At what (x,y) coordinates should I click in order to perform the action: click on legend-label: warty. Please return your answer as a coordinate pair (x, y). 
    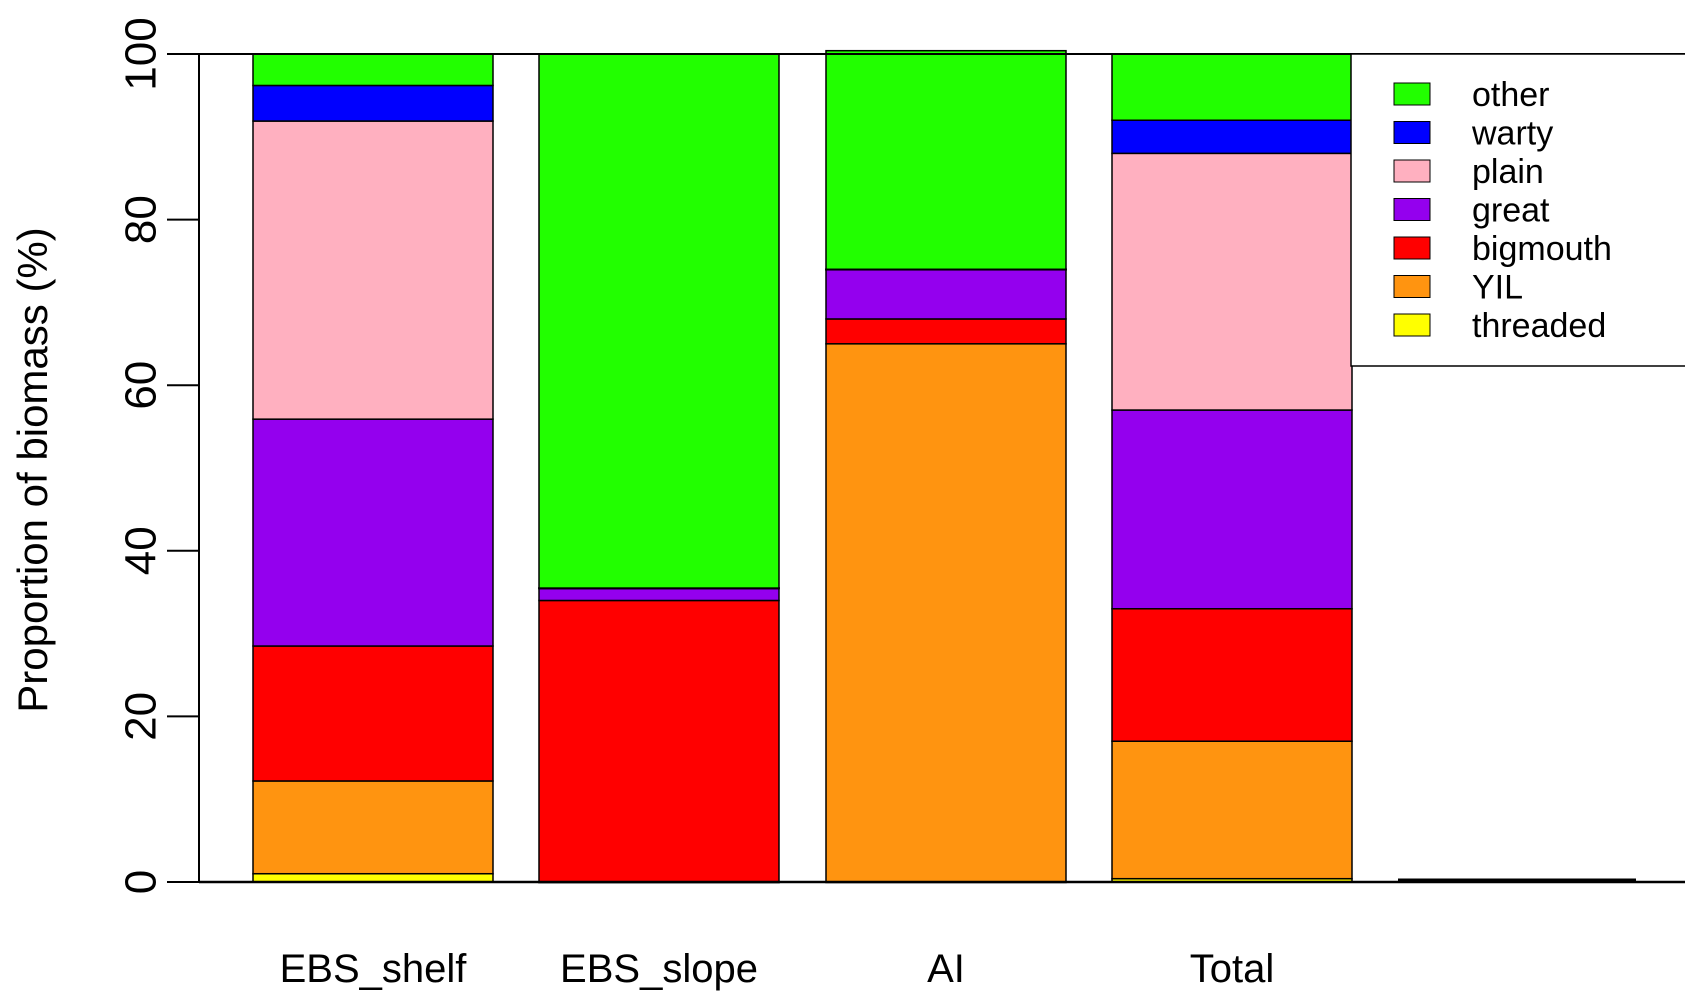
    Looking at the image, I should click on (1512, 134).